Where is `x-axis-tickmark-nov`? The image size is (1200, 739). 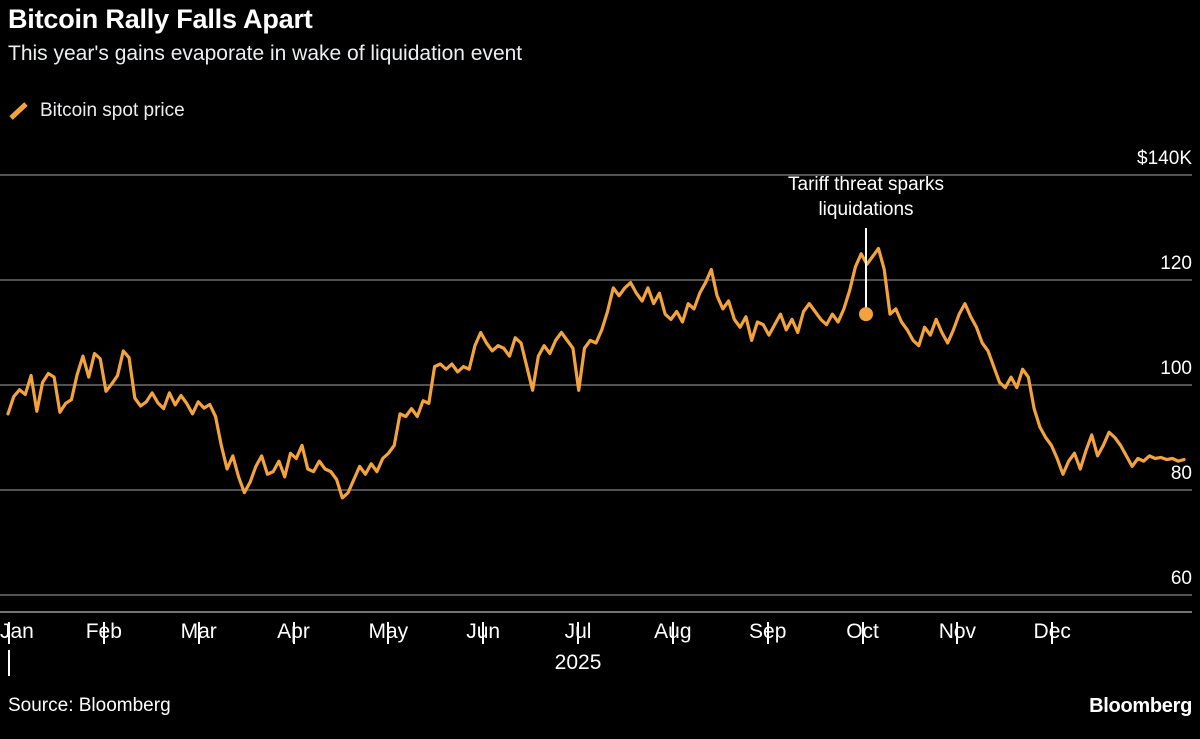
x-axis-tickmark-nov is located at coordinates (957, 633).